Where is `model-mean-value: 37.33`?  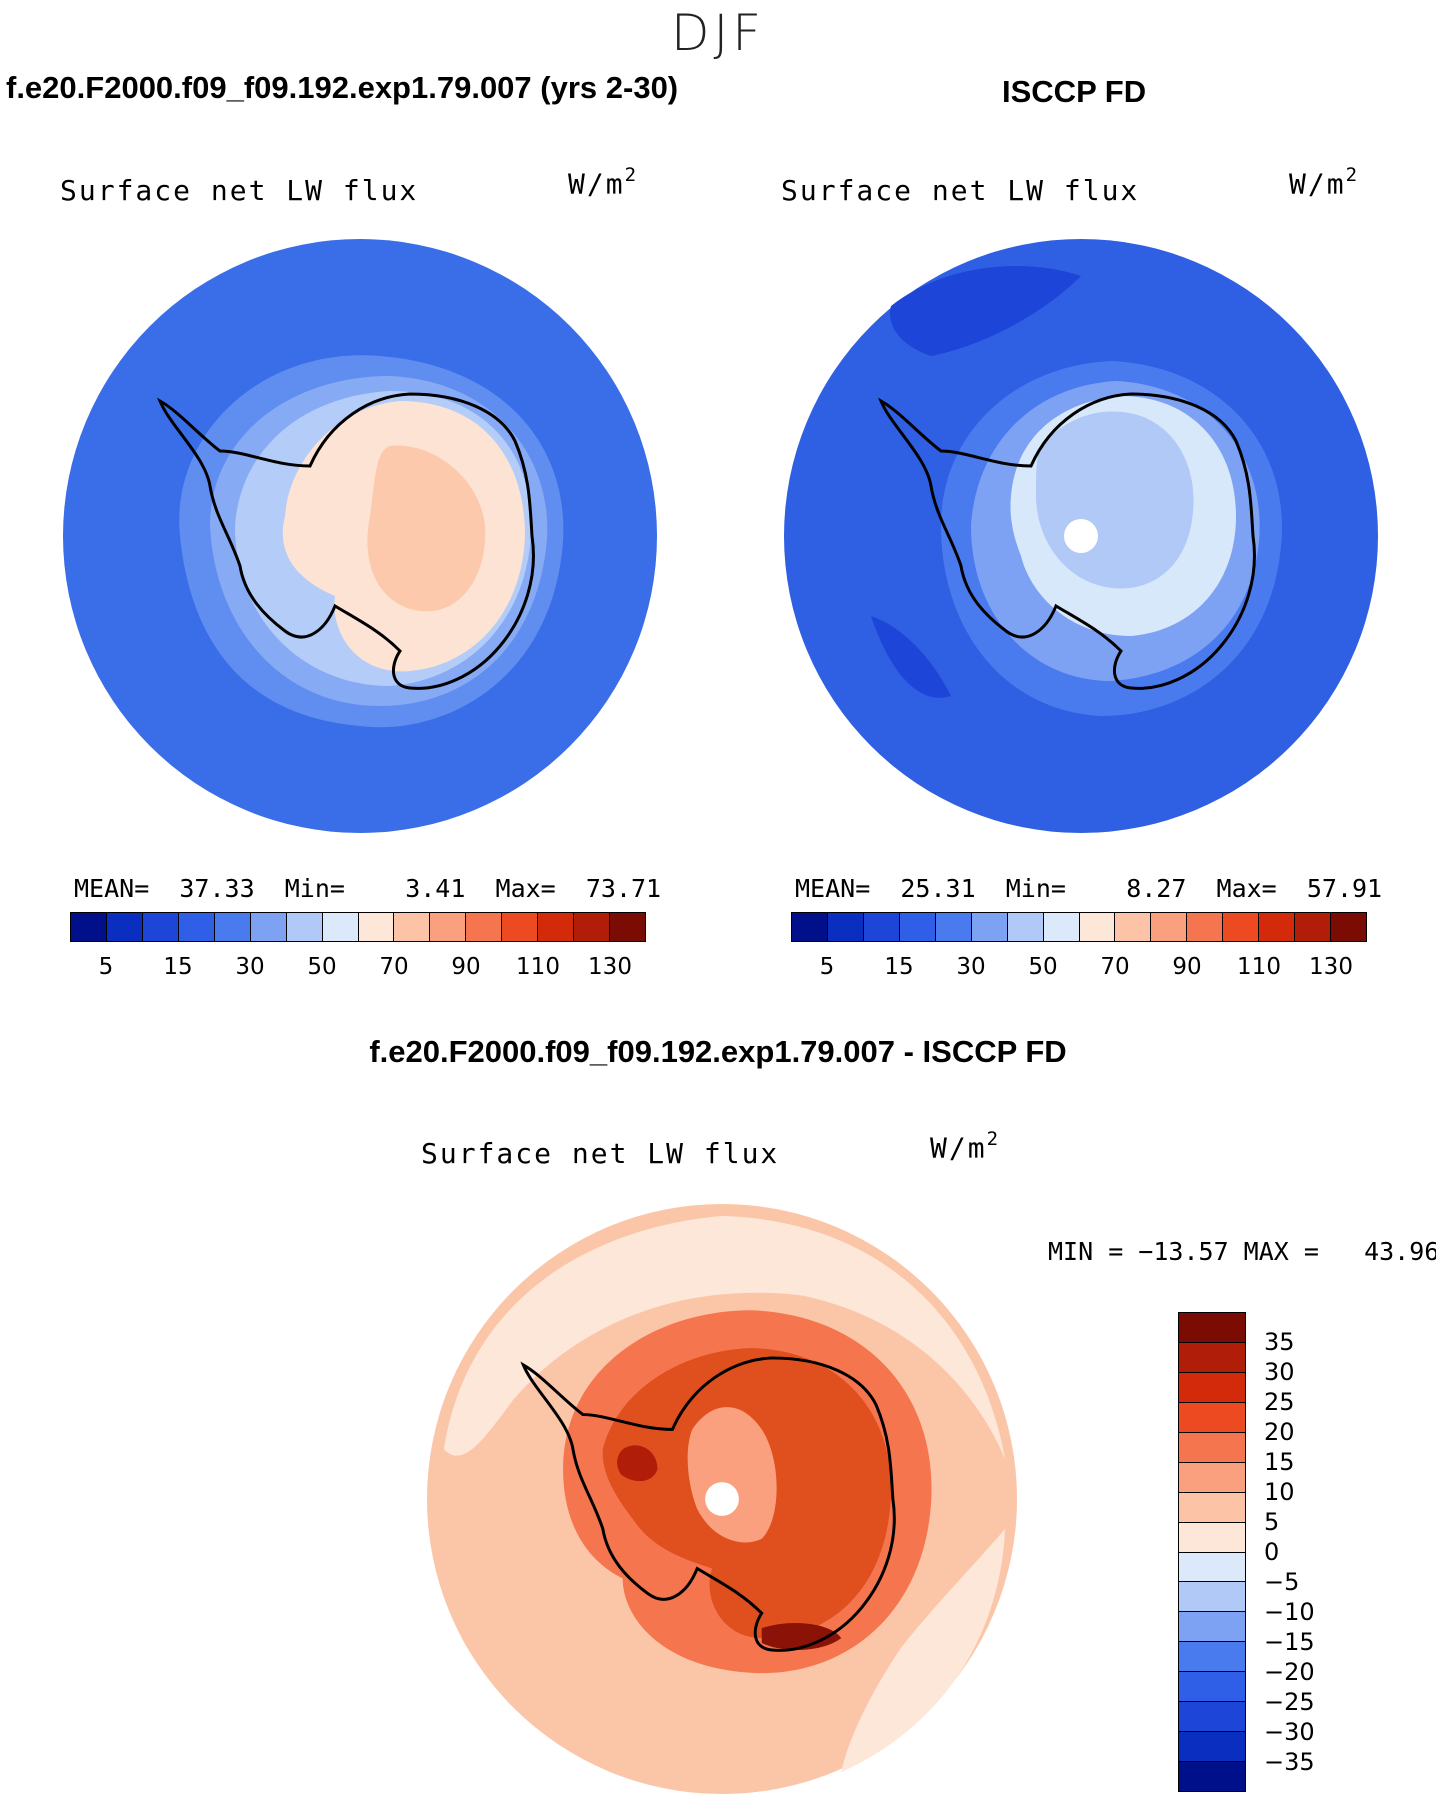 model-mean-value: 37.33 is located at coordinates (217, 888).